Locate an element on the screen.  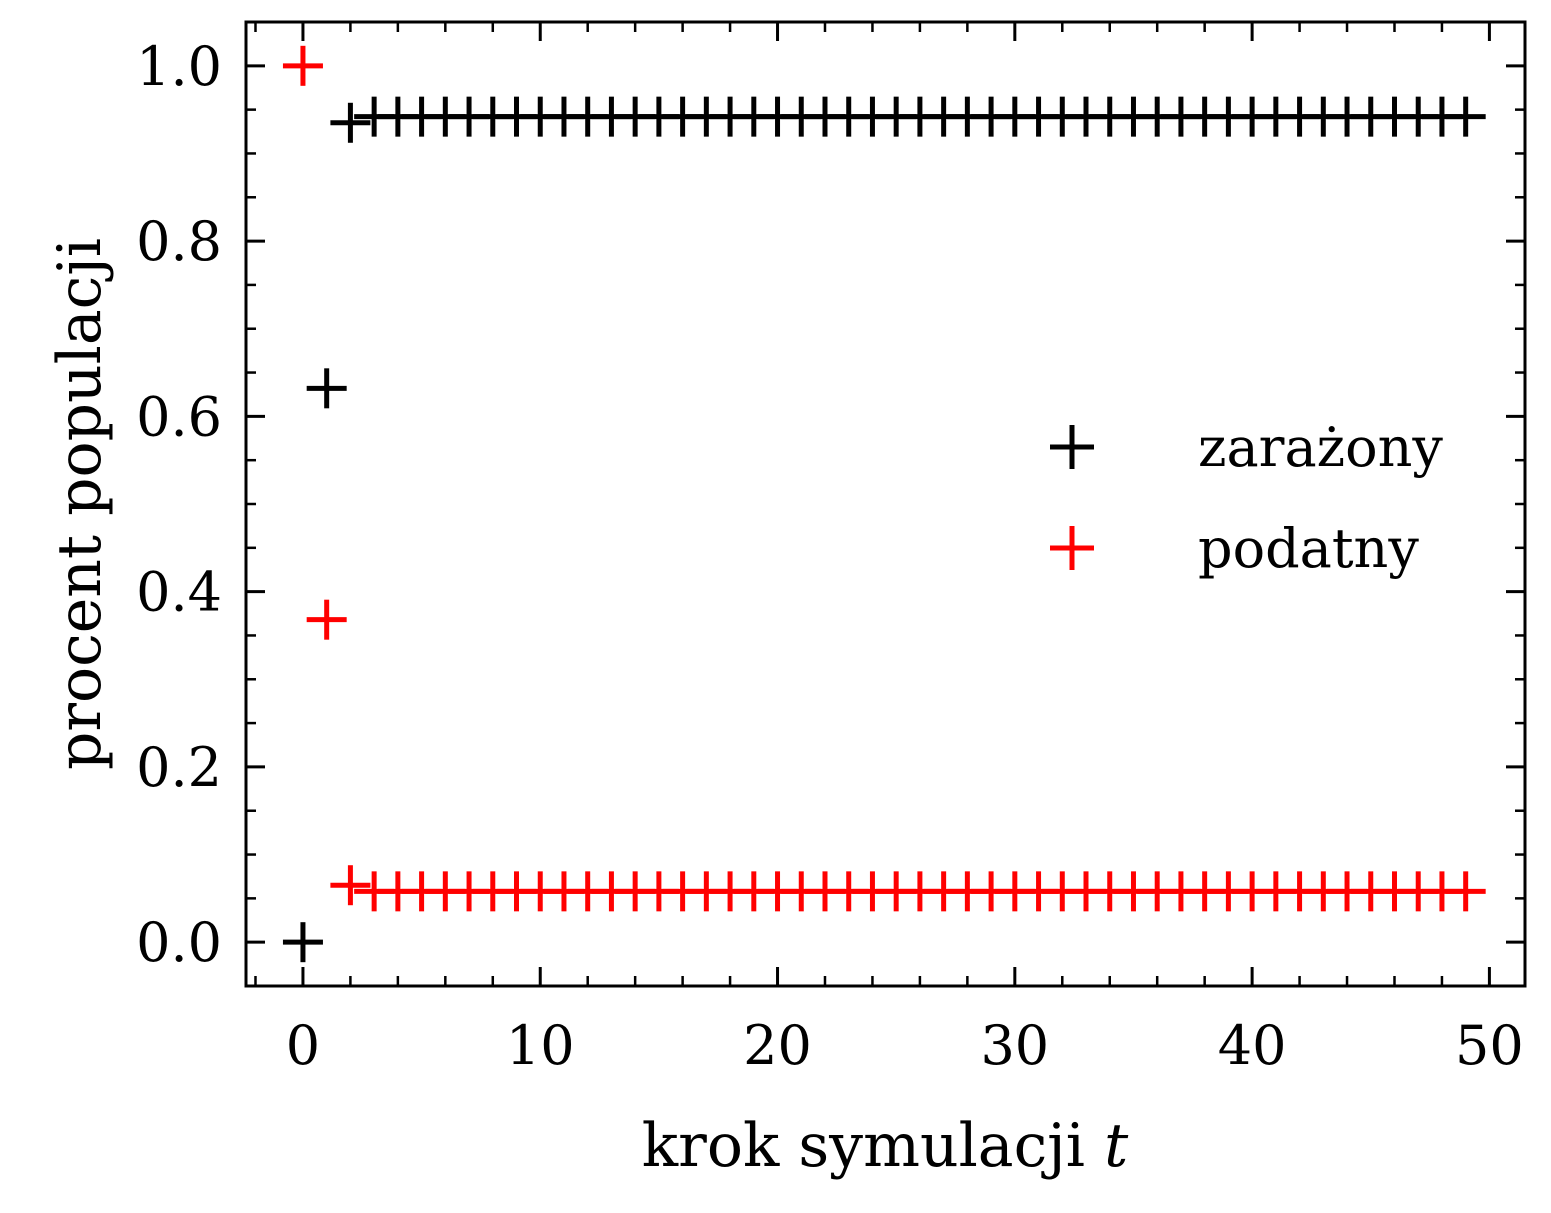
x-tick-label: 0 is located at coordinates (303, 1045).